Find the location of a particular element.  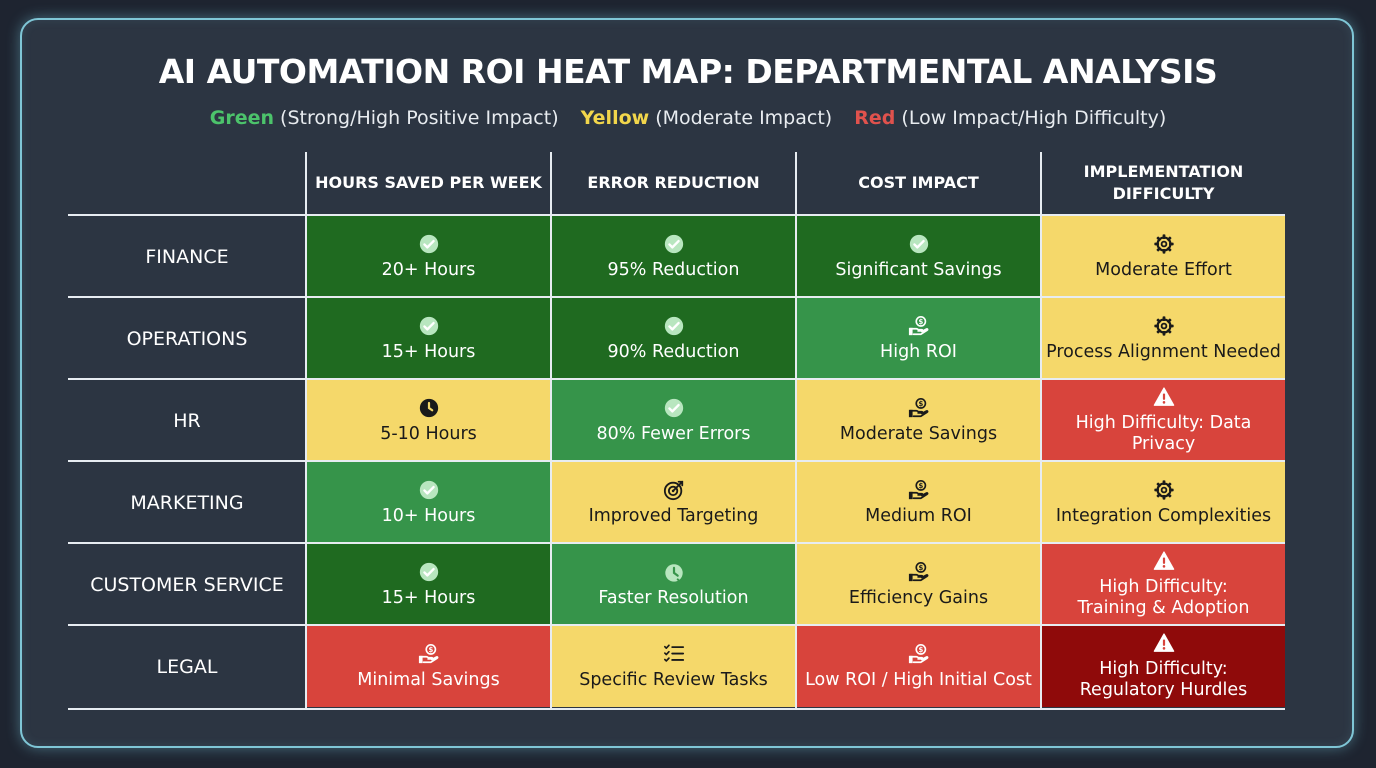

cell-label: High Difficulty: Regulatory Hurdles is located at coordinates (1163, 679).